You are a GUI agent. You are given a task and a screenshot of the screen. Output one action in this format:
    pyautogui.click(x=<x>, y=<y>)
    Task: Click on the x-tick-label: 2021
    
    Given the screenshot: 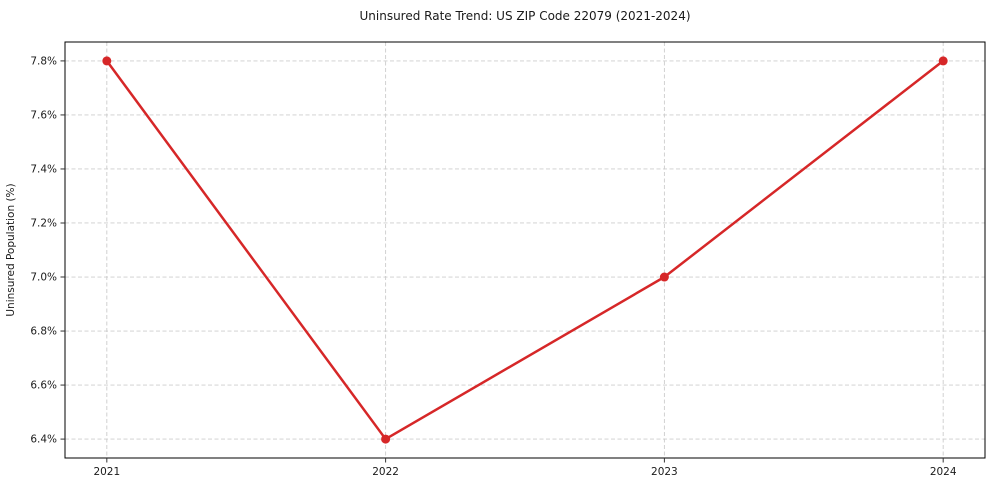 What is the action you would take?
    pyautogui.click(x=106, y=472)
    